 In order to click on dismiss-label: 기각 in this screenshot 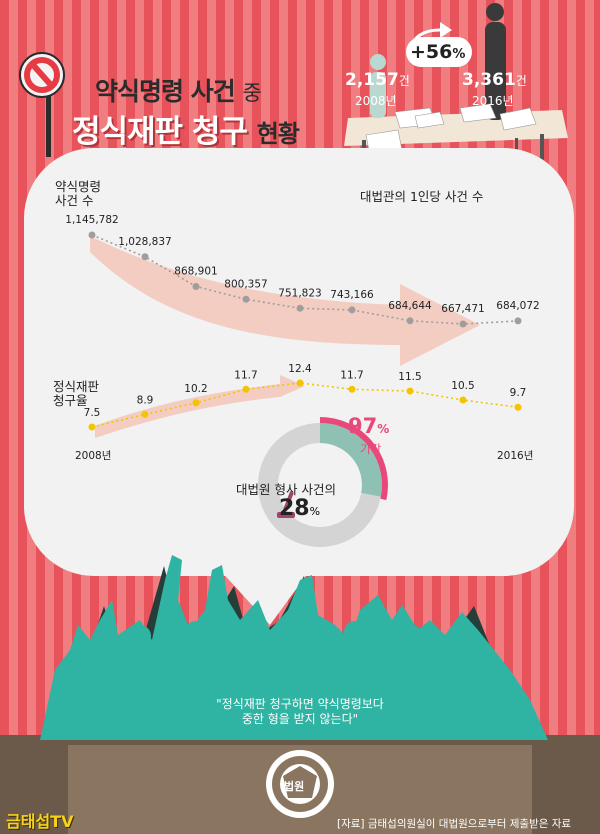, I will do `click(371, 449)`.